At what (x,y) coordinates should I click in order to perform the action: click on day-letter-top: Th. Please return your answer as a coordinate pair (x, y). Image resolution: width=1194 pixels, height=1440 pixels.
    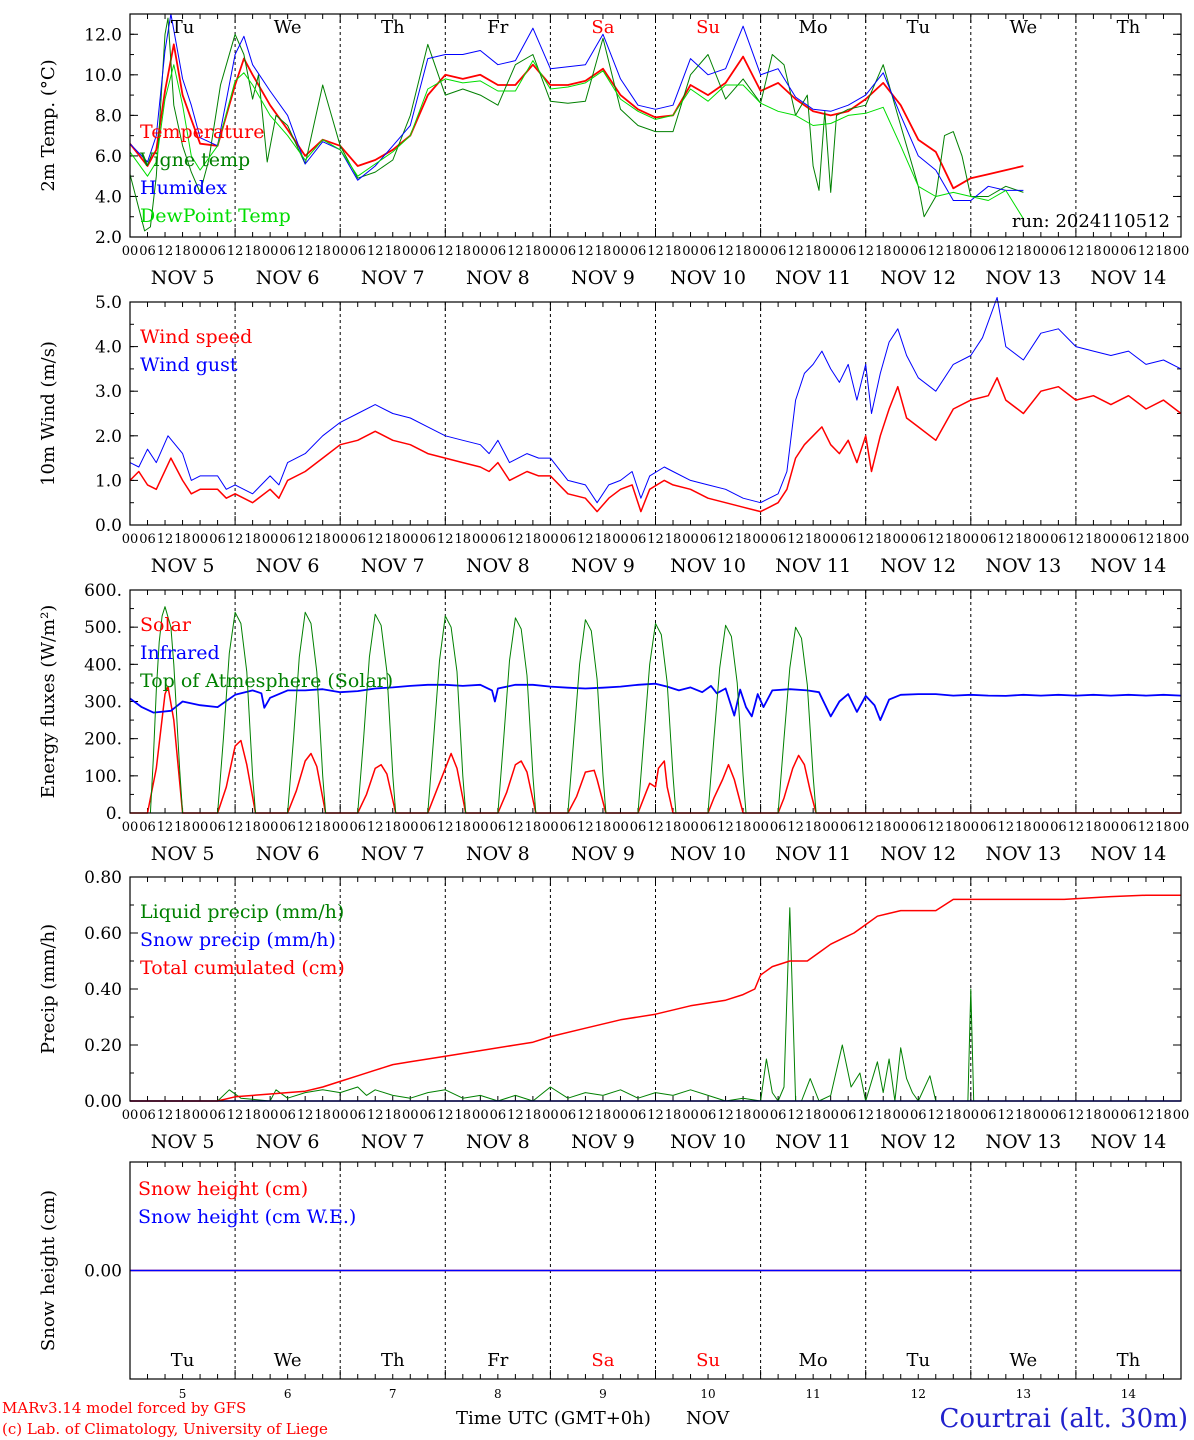
    Looking at the image, I should click on (393, 27).